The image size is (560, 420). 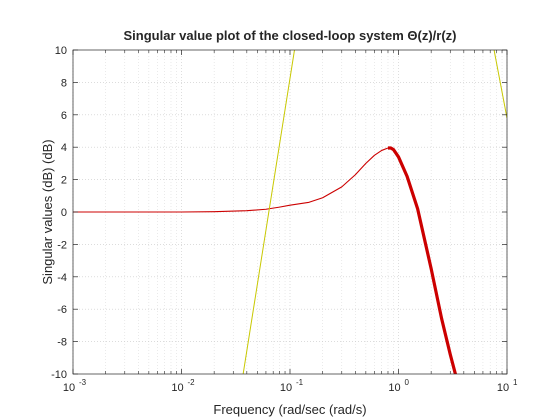 What do you see at coordinates (407, 382) in the screenshot?
I see `x-tick-label-exponent: 0` at bounding box center [407, 382].